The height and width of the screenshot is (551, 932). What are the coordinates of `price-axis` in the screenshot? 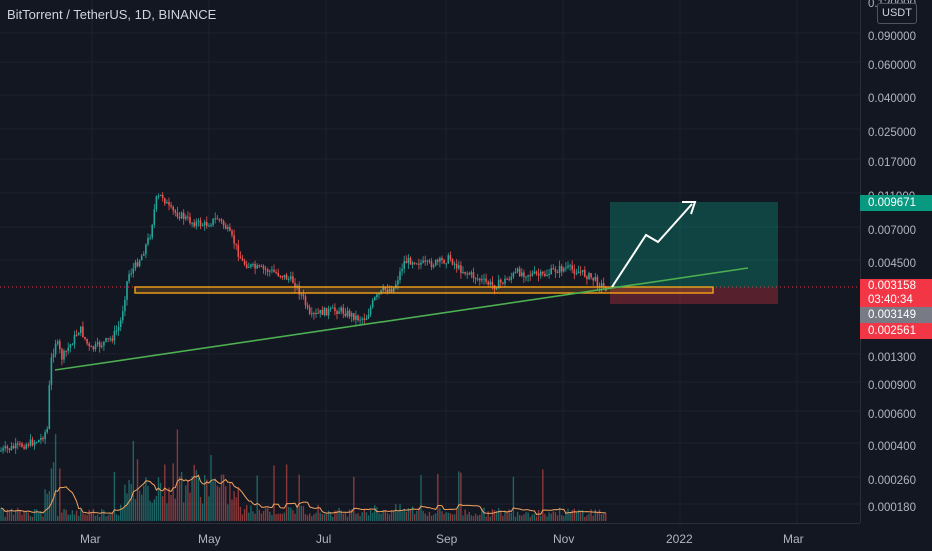 It's located at (896, 261).